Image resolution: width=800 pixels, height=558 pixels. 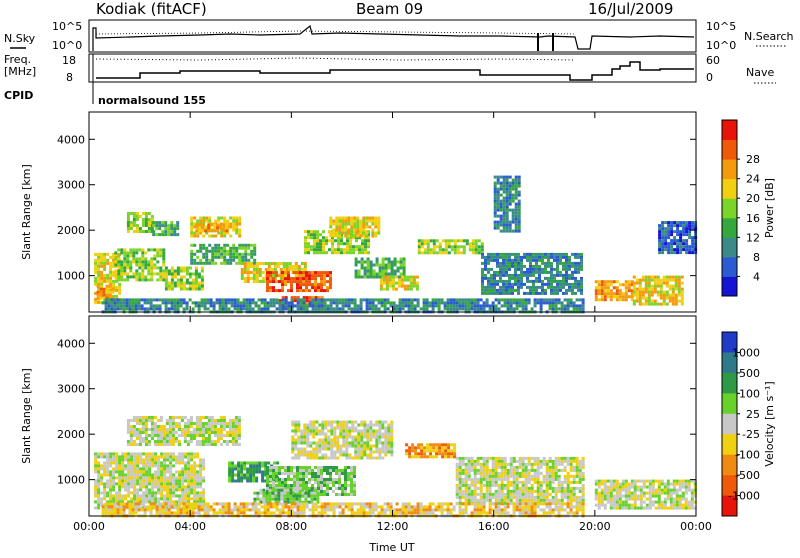 I want to click on colorbar-segment, so click(x=729, y=228).